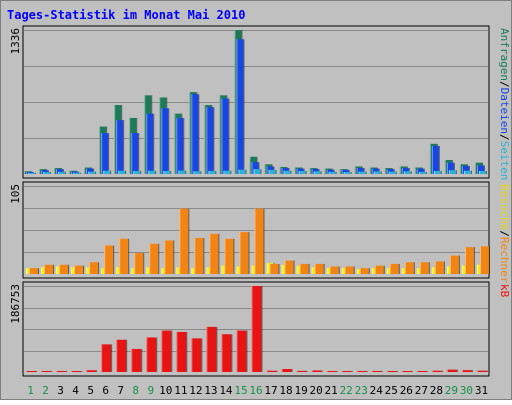  What do you see at coordinates (45, 390) in the screenshot?
I see `x-tick-label-day-2: 2` at bounding box center [45, 390].